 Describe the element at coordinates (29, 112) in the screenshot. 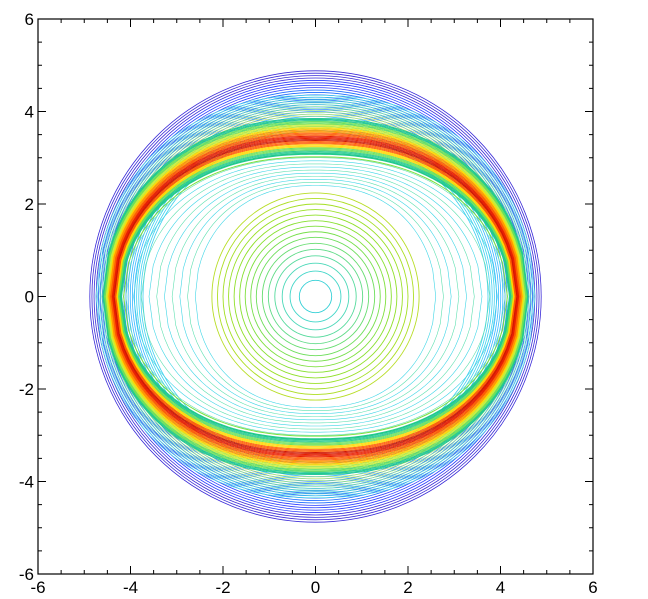

I see `y-tick-label: 4` at that location.